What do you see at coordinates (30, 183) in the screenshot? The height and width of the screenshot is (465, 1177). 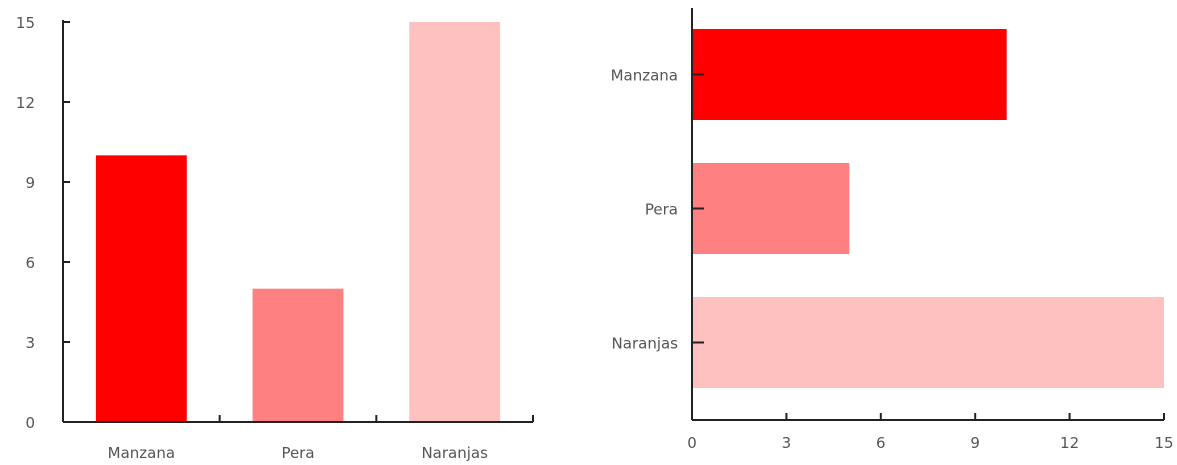 I see `y-tick-label-9: 9` at bounding box center [30, 183].